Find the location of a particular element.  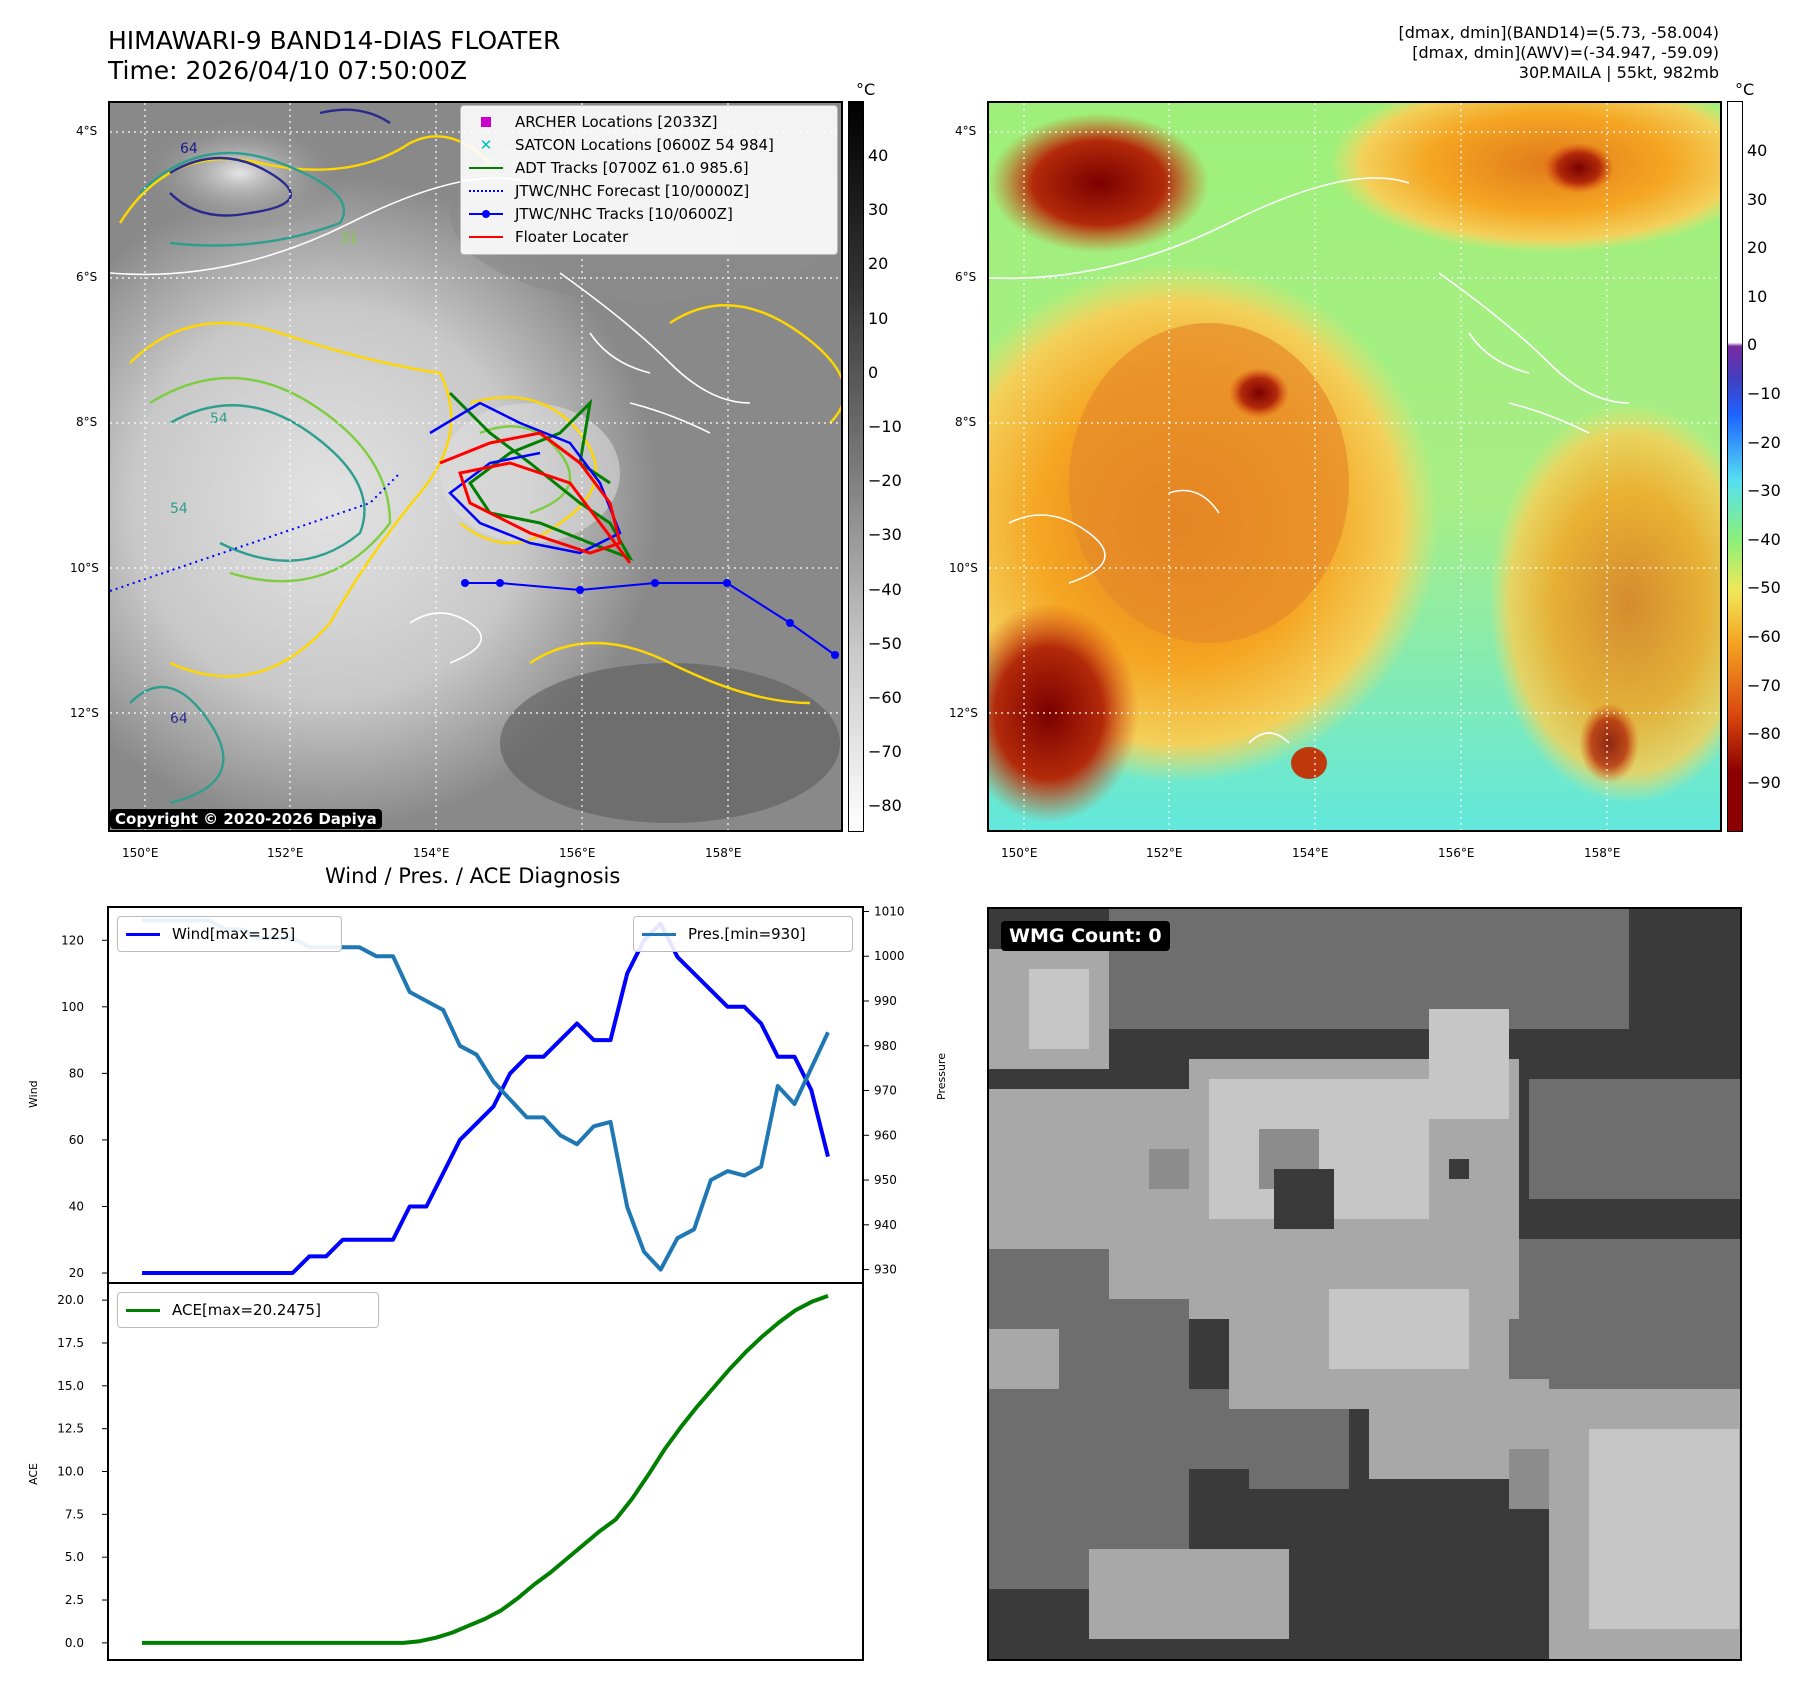

legend-label: ADT Tracks [0700Z 61.0 985.6] is located at coordinates (632, 167).